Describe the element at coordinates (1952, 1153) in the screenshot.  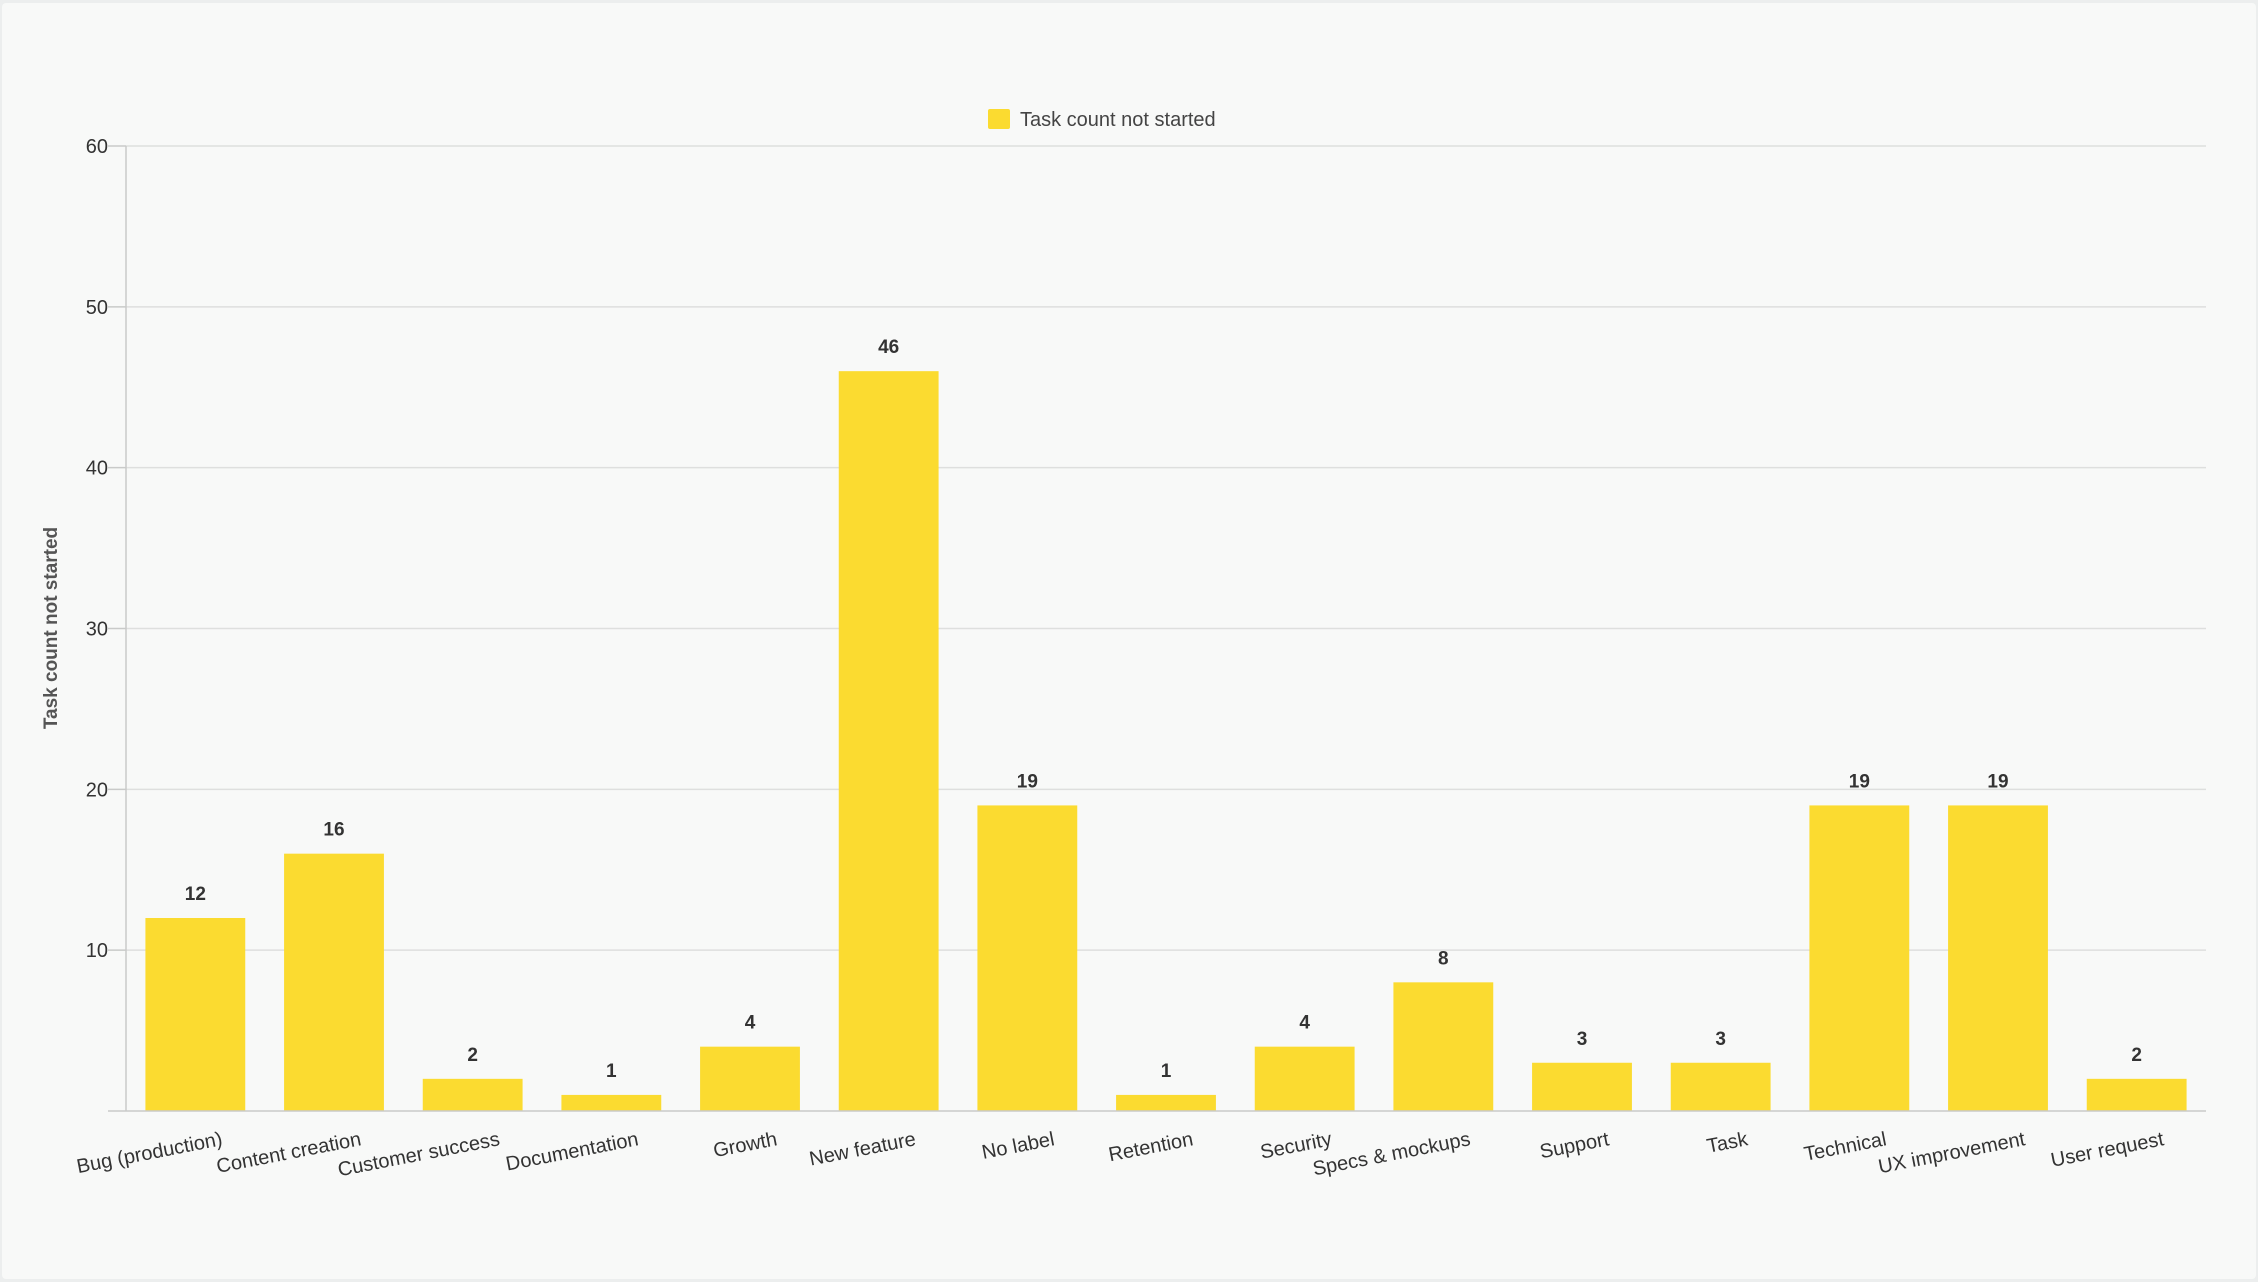
I see `x-tick-label: UX improvement` at that location.